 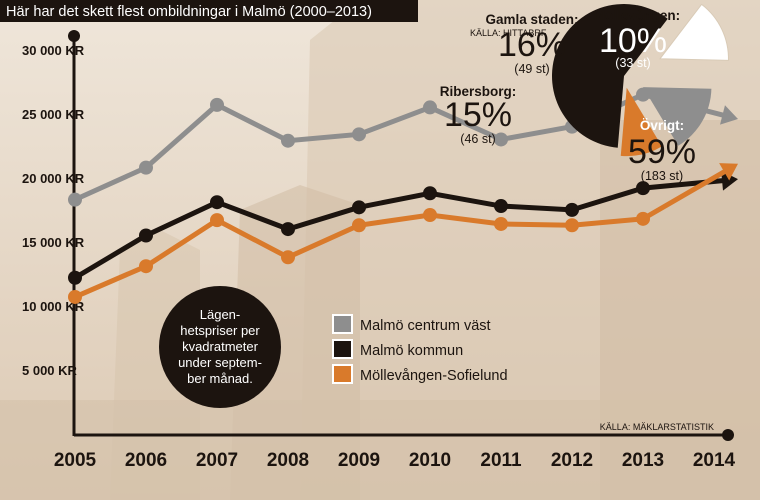 What do you see at coordinates (478, 115) in the screenshot?
I see `pie-pct-ribersborg: 15%` at bounding box center [478, 115].